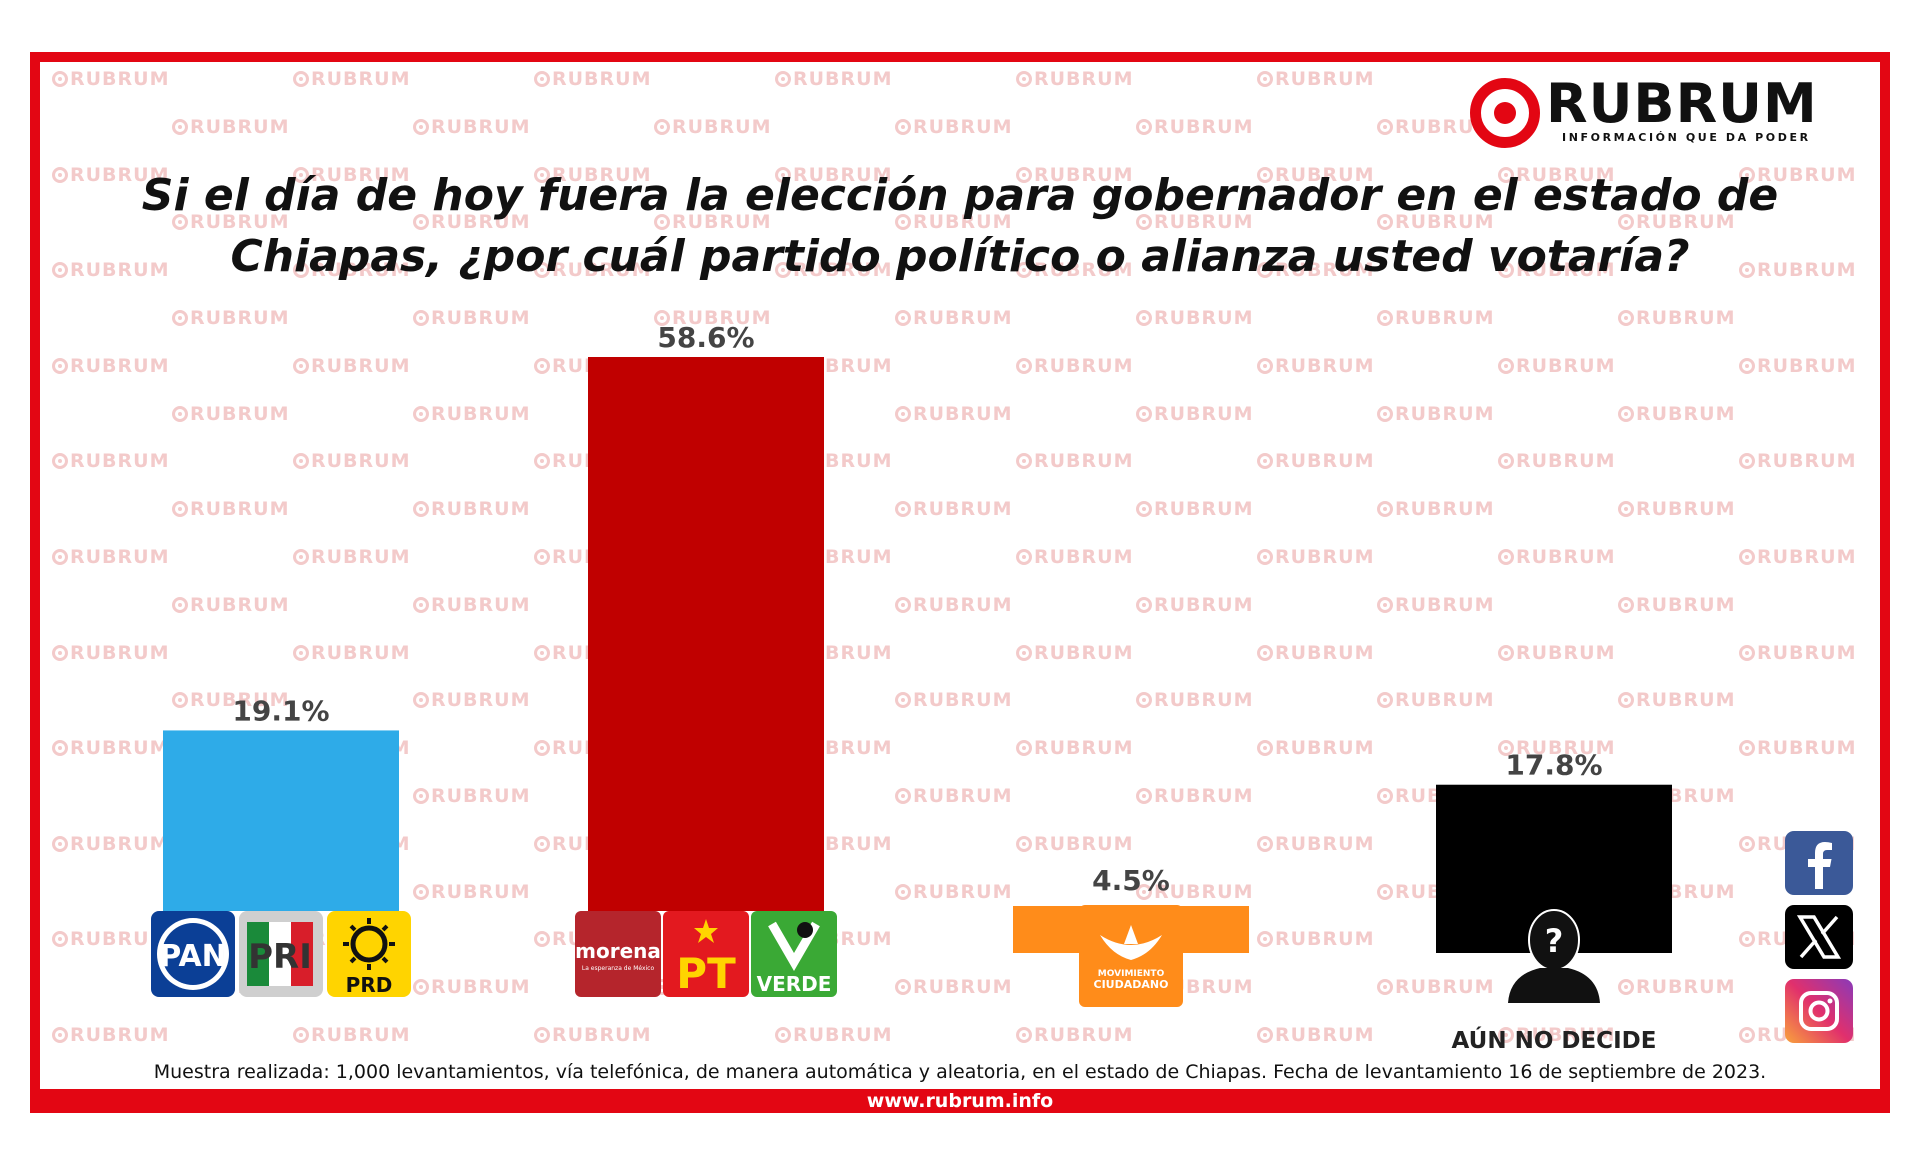 The height and width of the screenshot is (1166, 1920). I want to click on pt-logo: PT, so click(706, 954).